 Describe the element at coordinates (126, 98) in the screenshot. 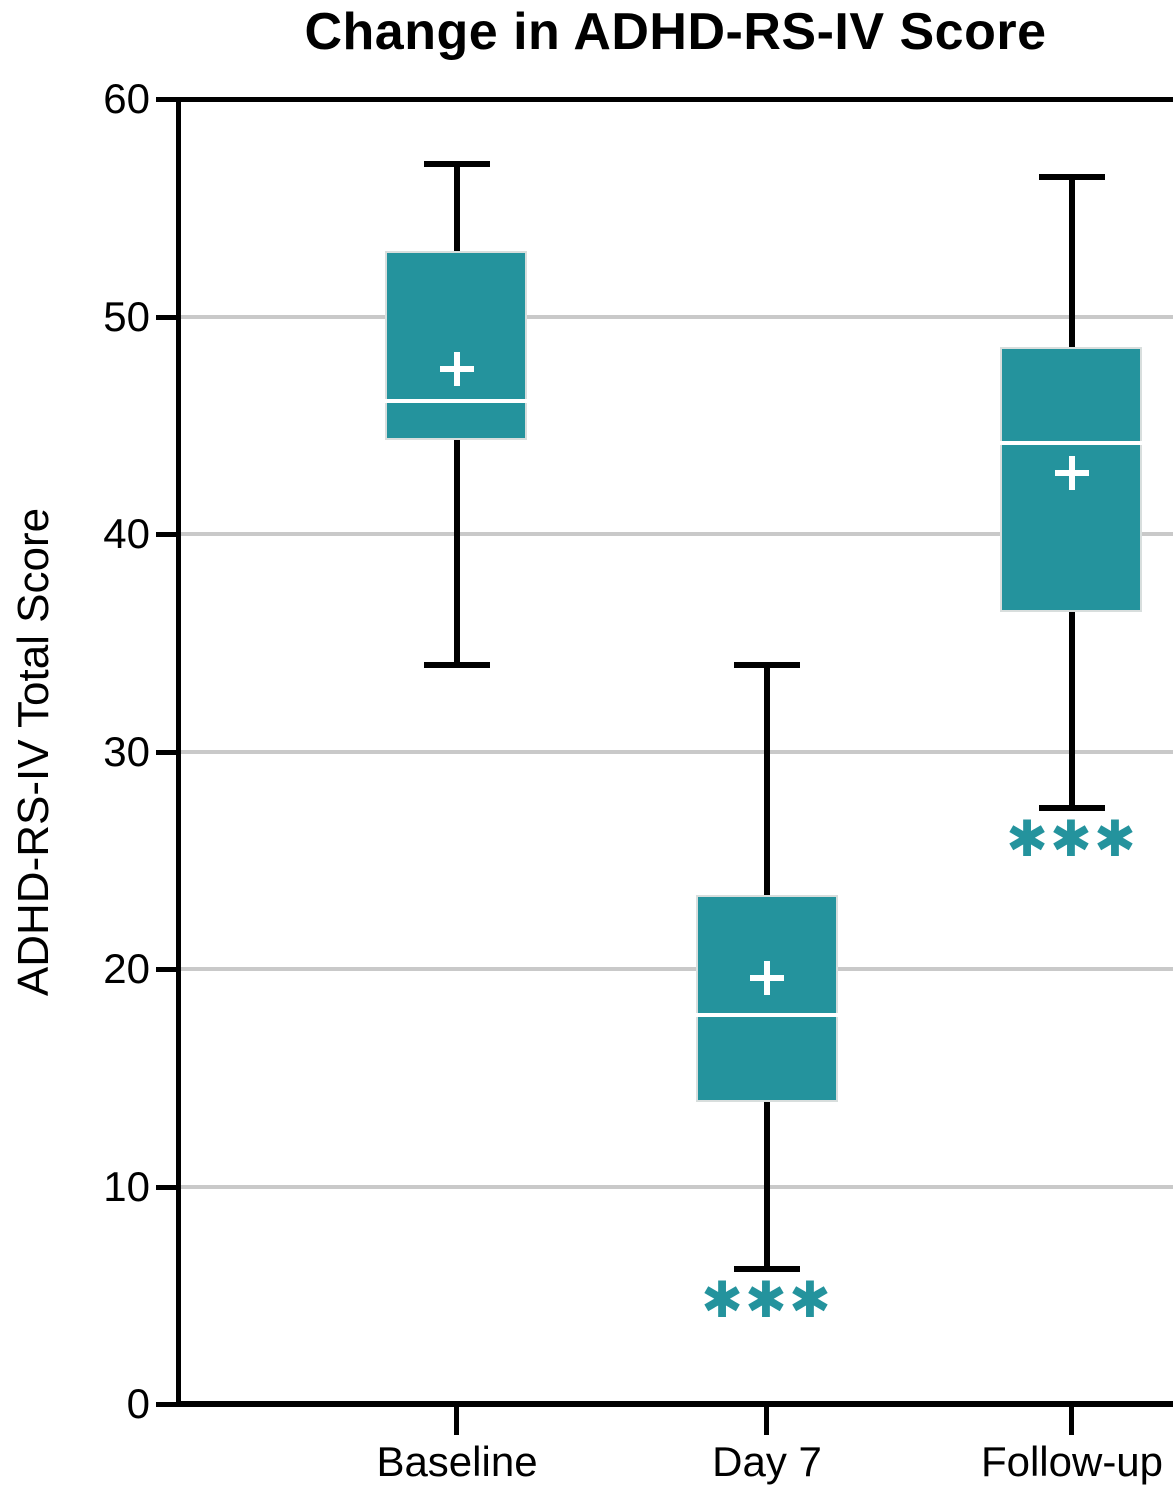

I see `y-tick-label: 60` at that location.